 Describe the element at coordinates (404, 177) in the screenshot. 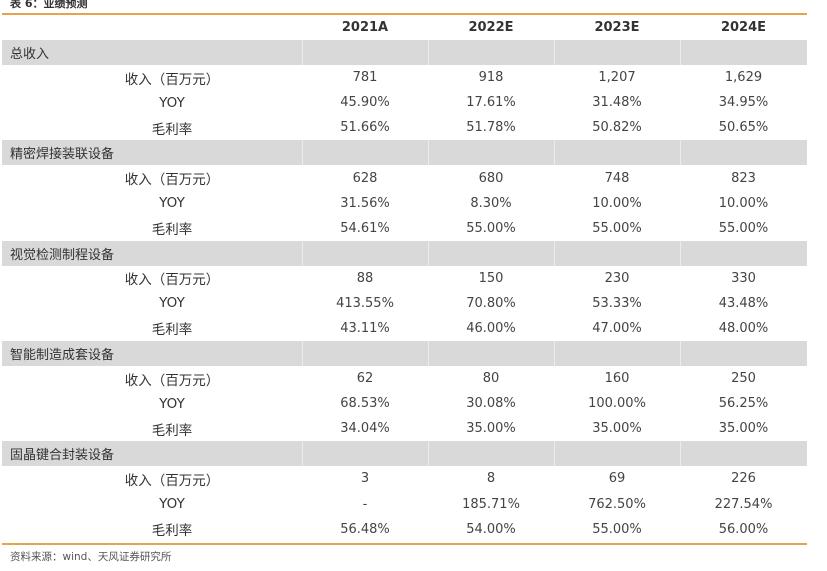

I see `table-row: 收入（百万元） 628 680 748 823` at that location.